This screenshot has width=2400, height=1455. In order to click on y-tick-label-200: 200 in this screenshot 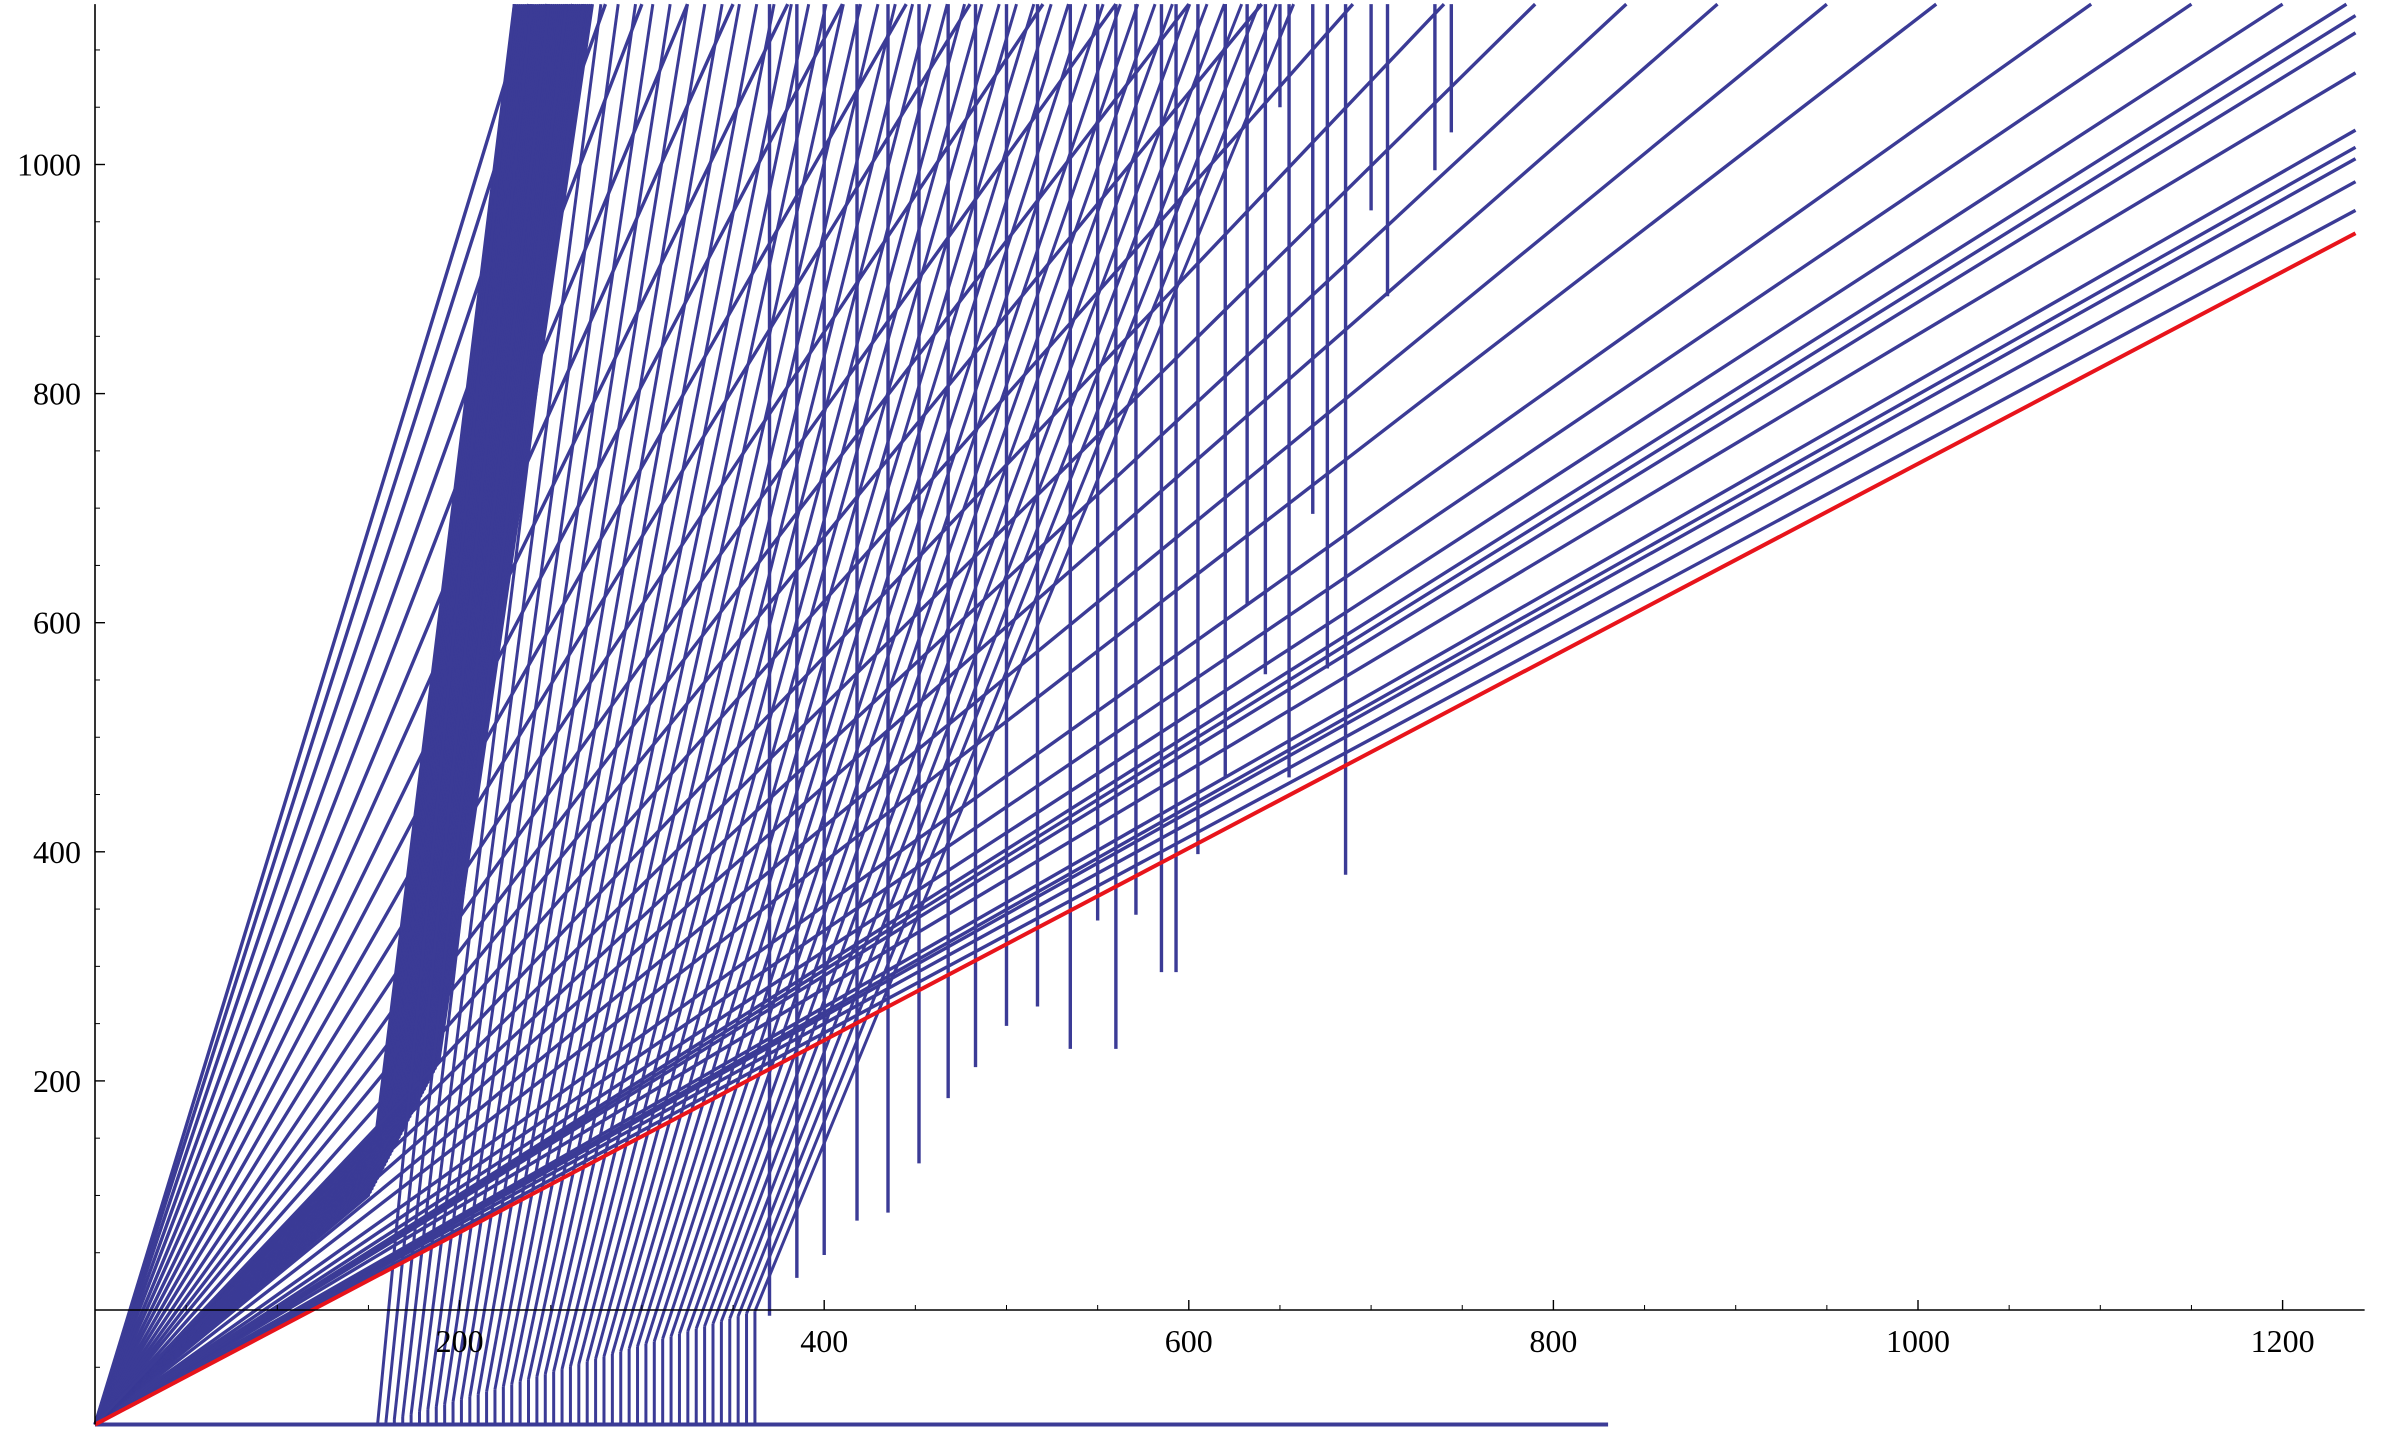, I will do `click(57, 1081)`.